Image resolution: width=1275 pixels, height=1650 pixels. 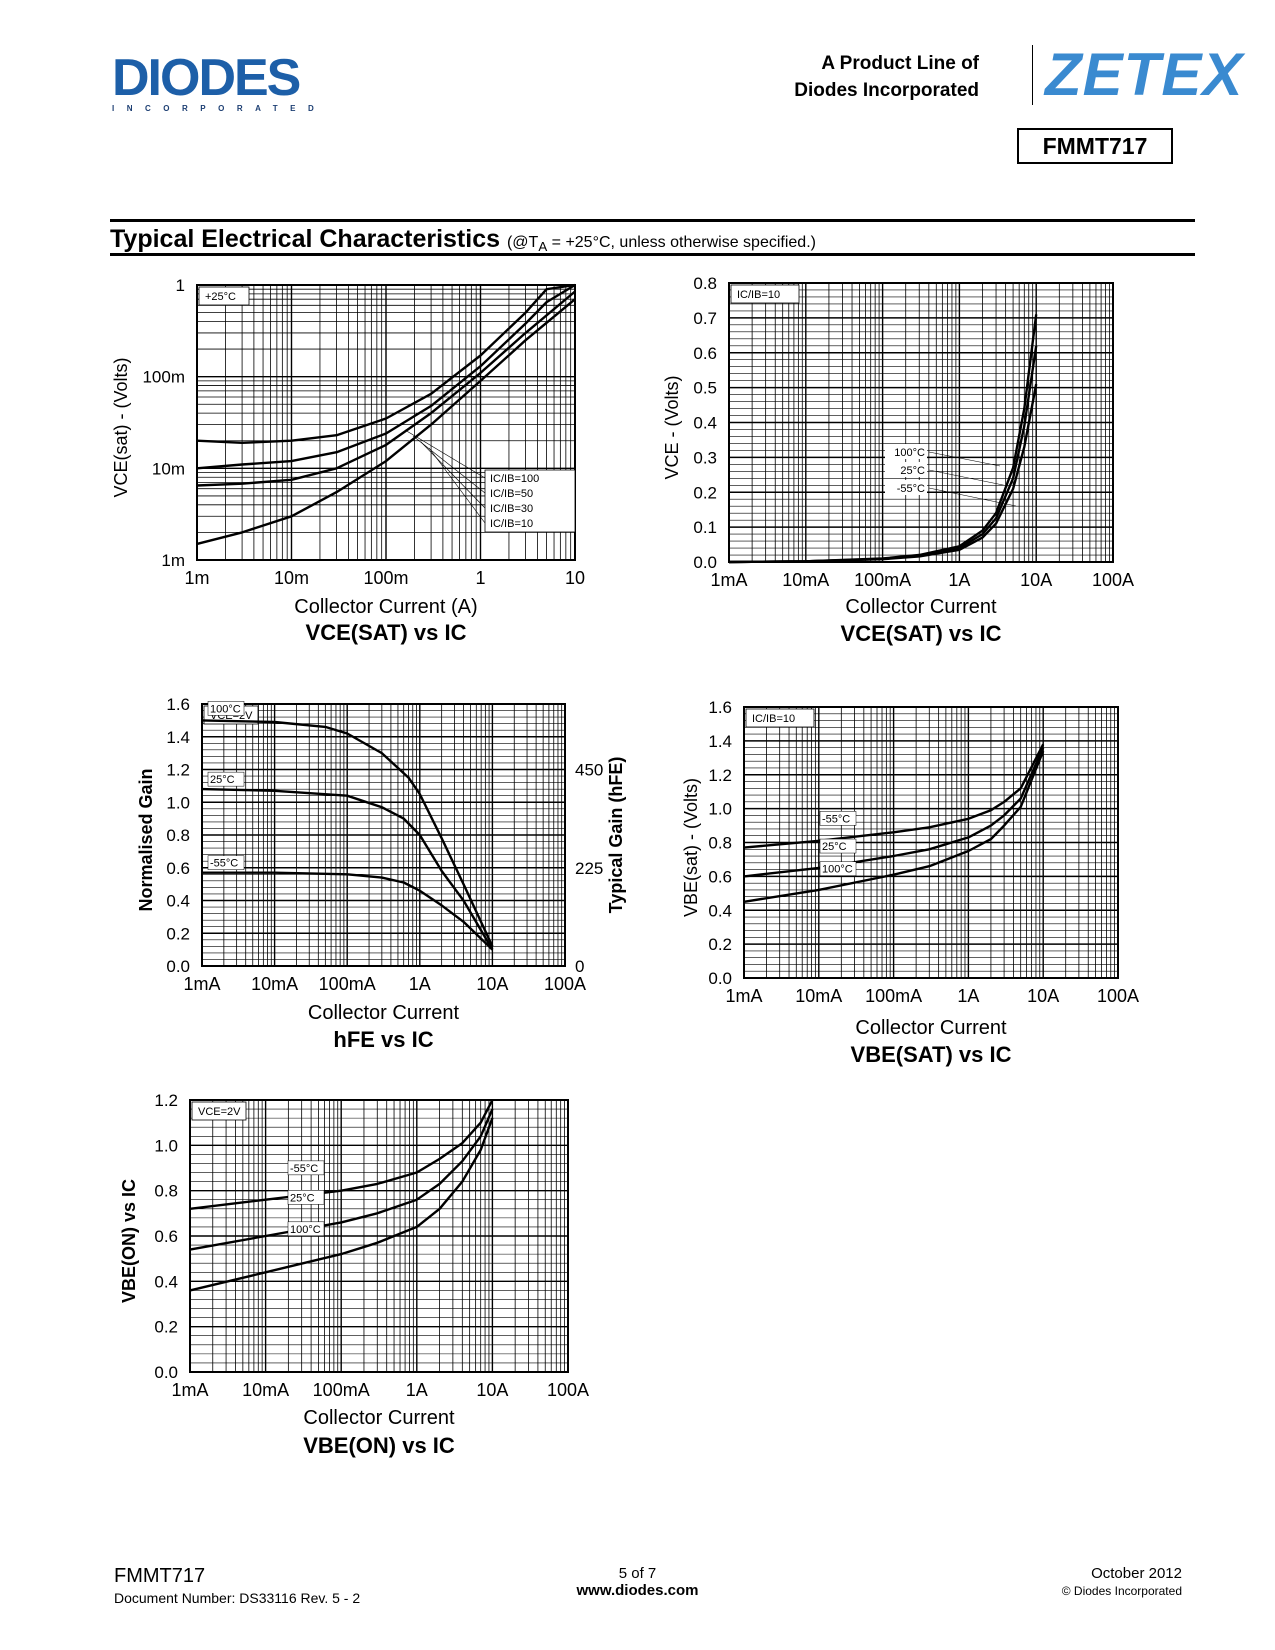 What do you see at coordinates (921, 607) in the screenshot?
I see `x-axis-label: Collector Current` at bounding box center [921, 607].